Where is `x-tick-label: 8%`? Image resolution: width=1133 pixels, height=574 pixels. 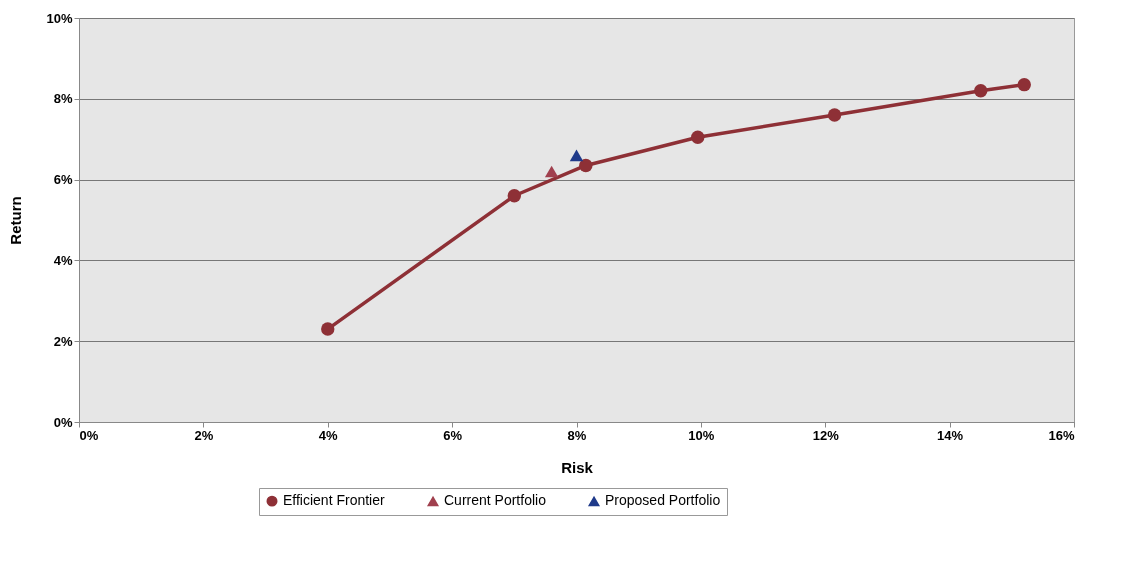
x-tick-label: 8% is located at coordinates (577, 435).